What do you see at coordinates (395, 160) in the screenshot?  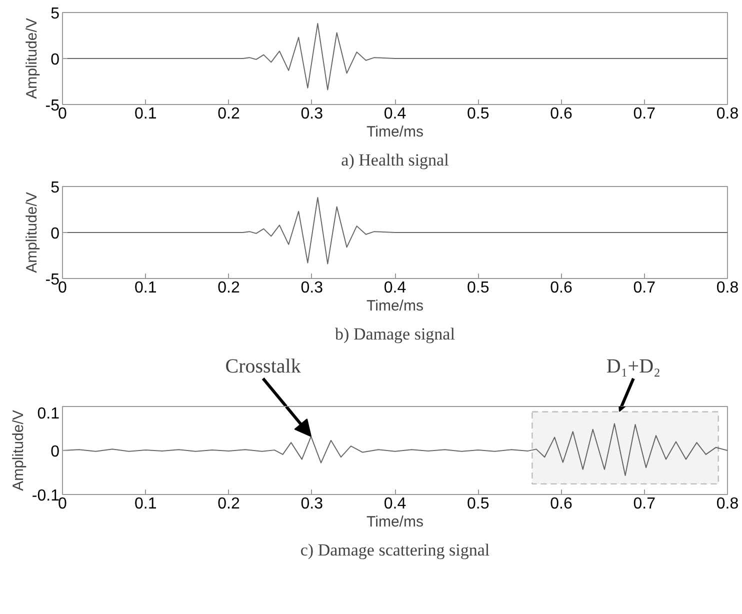 I see `text: a) Health signal` at bounding box center [395, 160].